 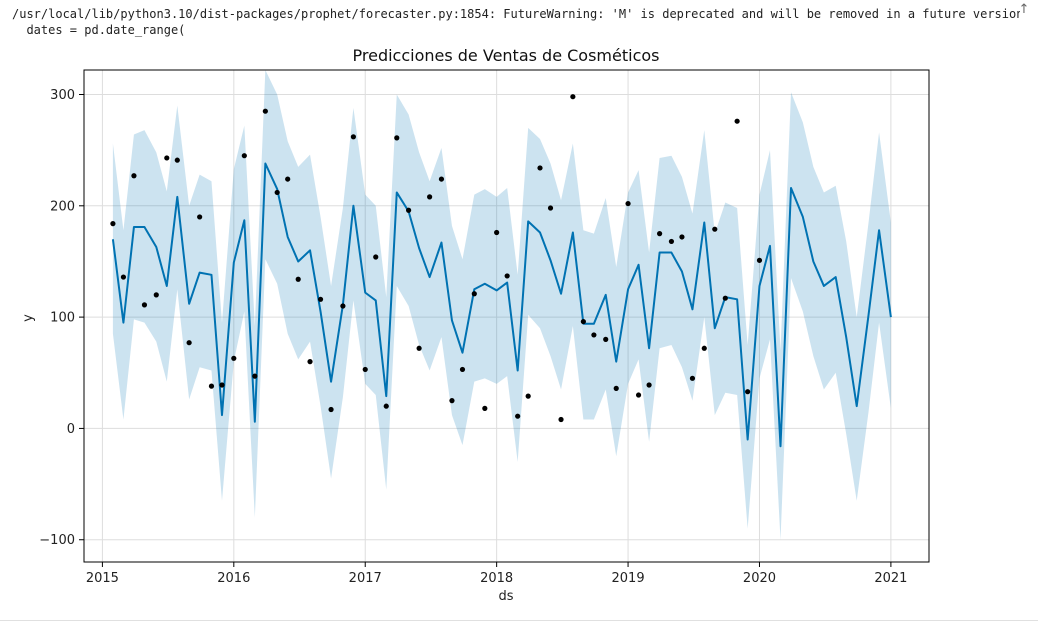 What do you see at coordinates (759, 578) in the screenshot?
I see `x-tick-label: 2020` at bounding box center [759, 578].